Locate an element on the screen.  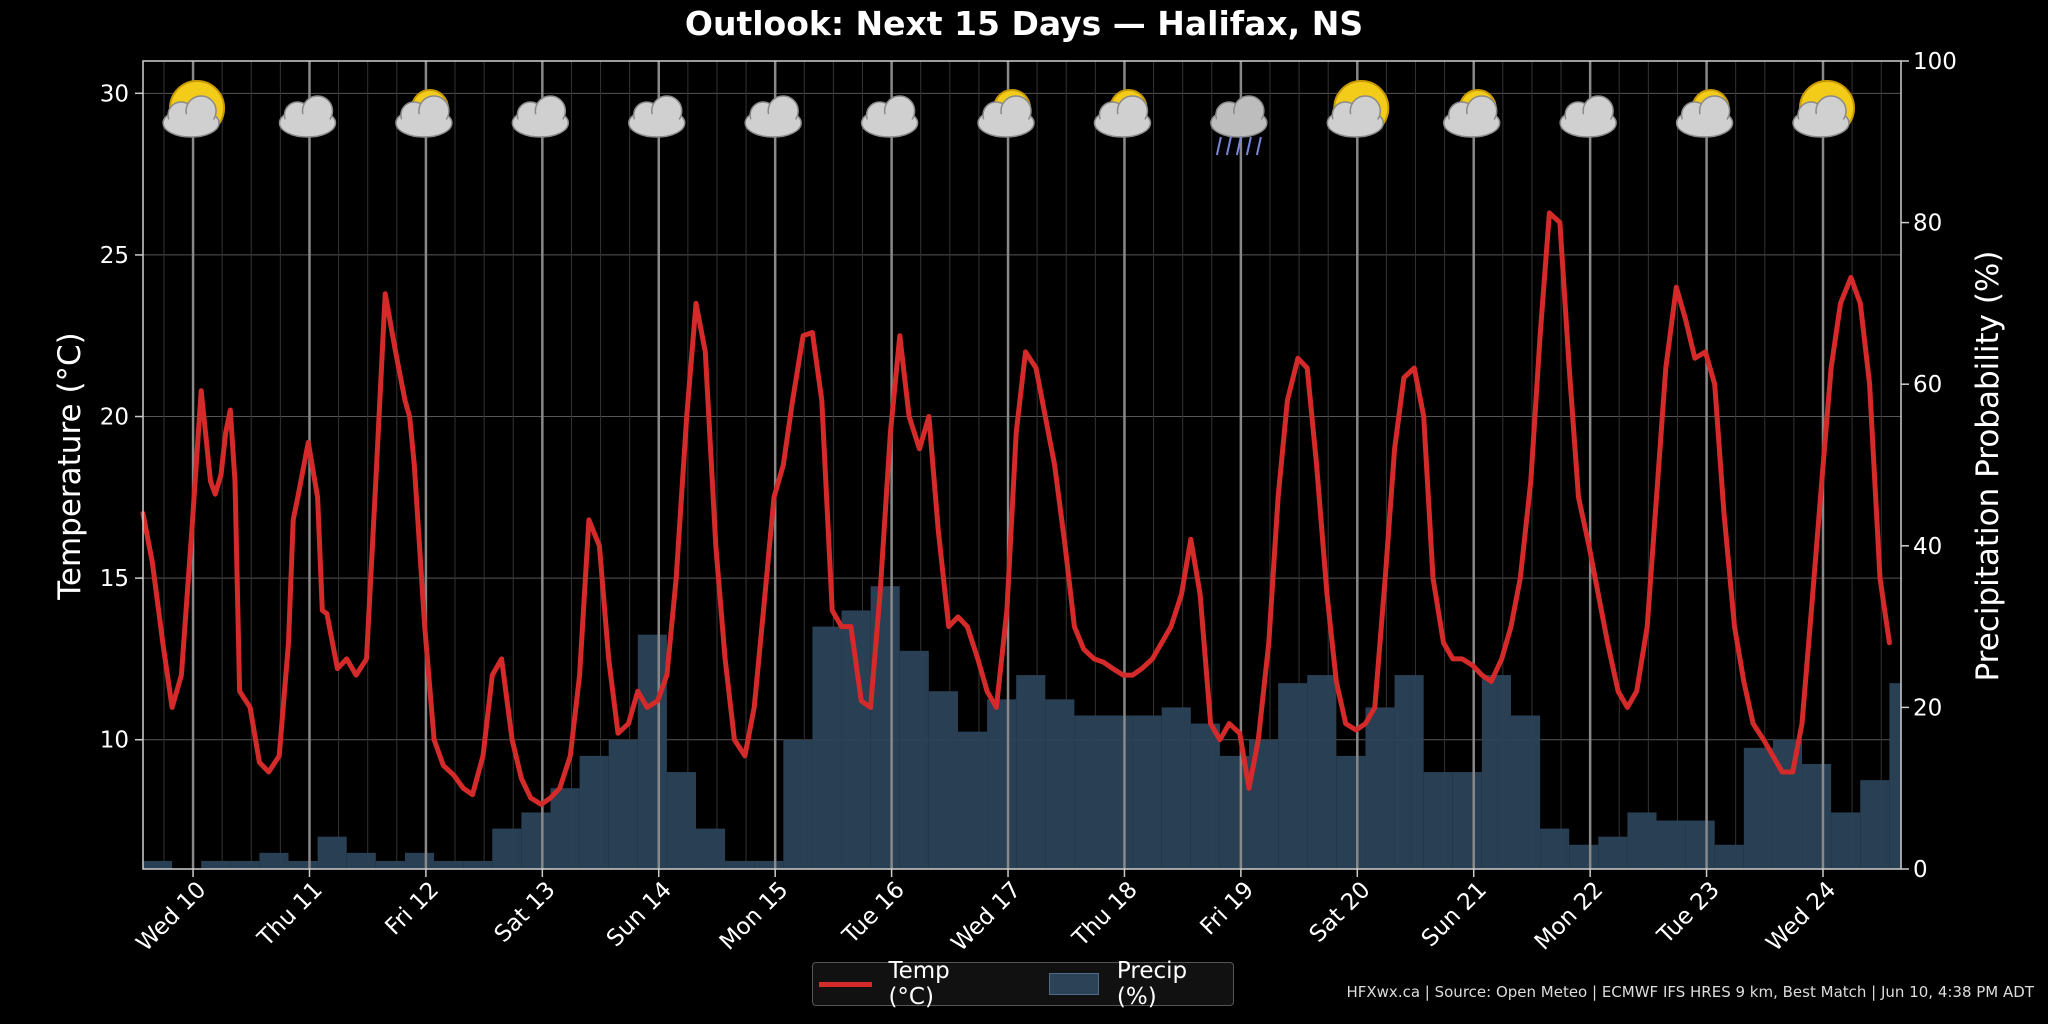
y2-tick-label: 100 is located at coordinates (1935, 62).